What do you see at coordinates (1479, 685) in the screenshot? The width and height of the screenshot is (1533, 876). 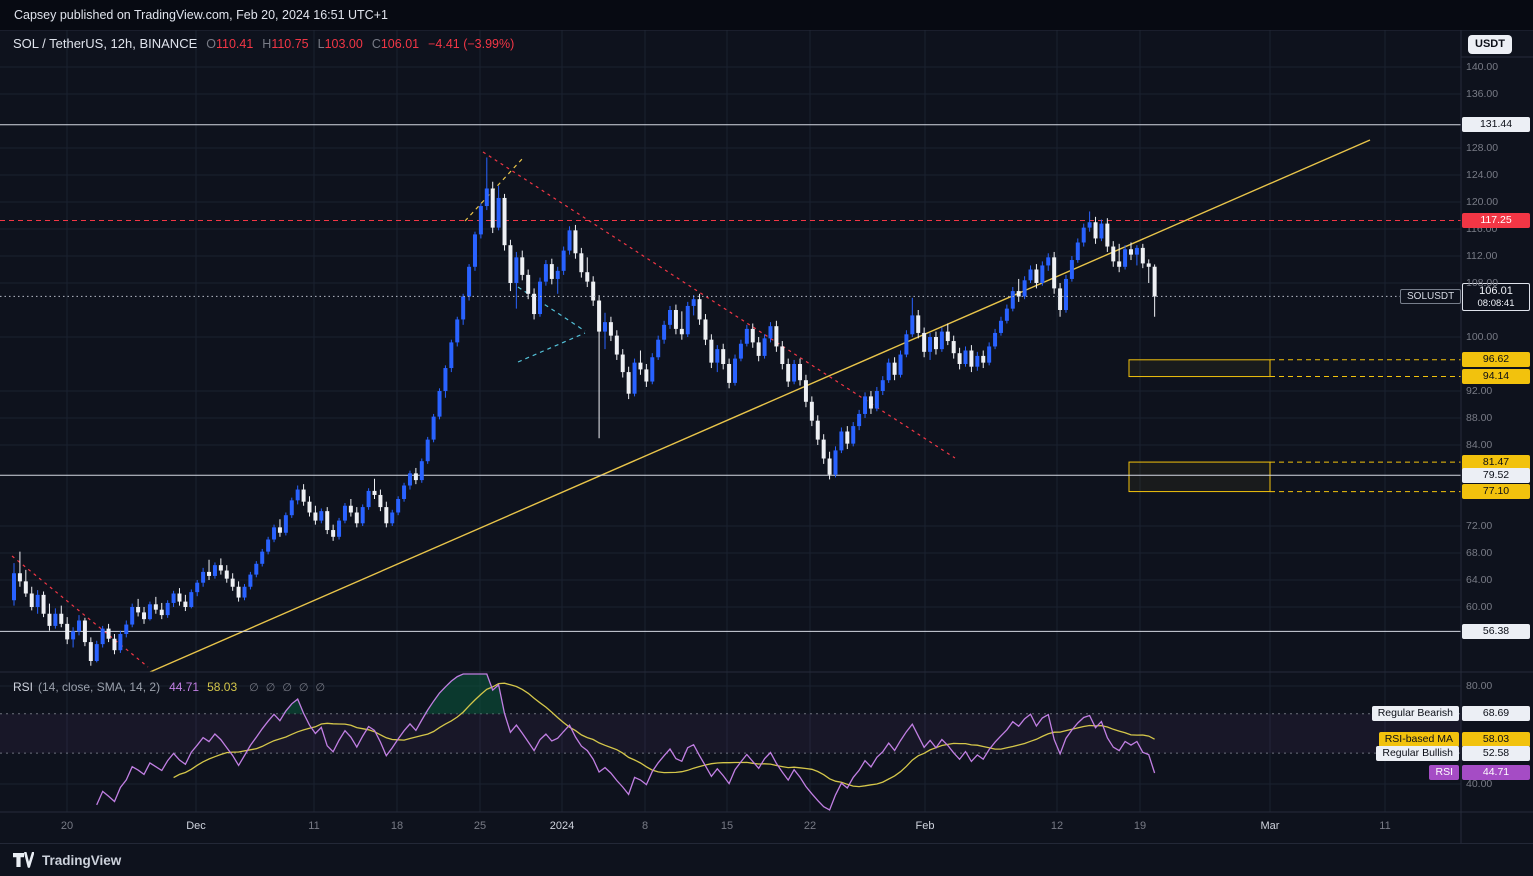 I see `rsi-tick-label: 80.00` at bounding box center [1479, 685].